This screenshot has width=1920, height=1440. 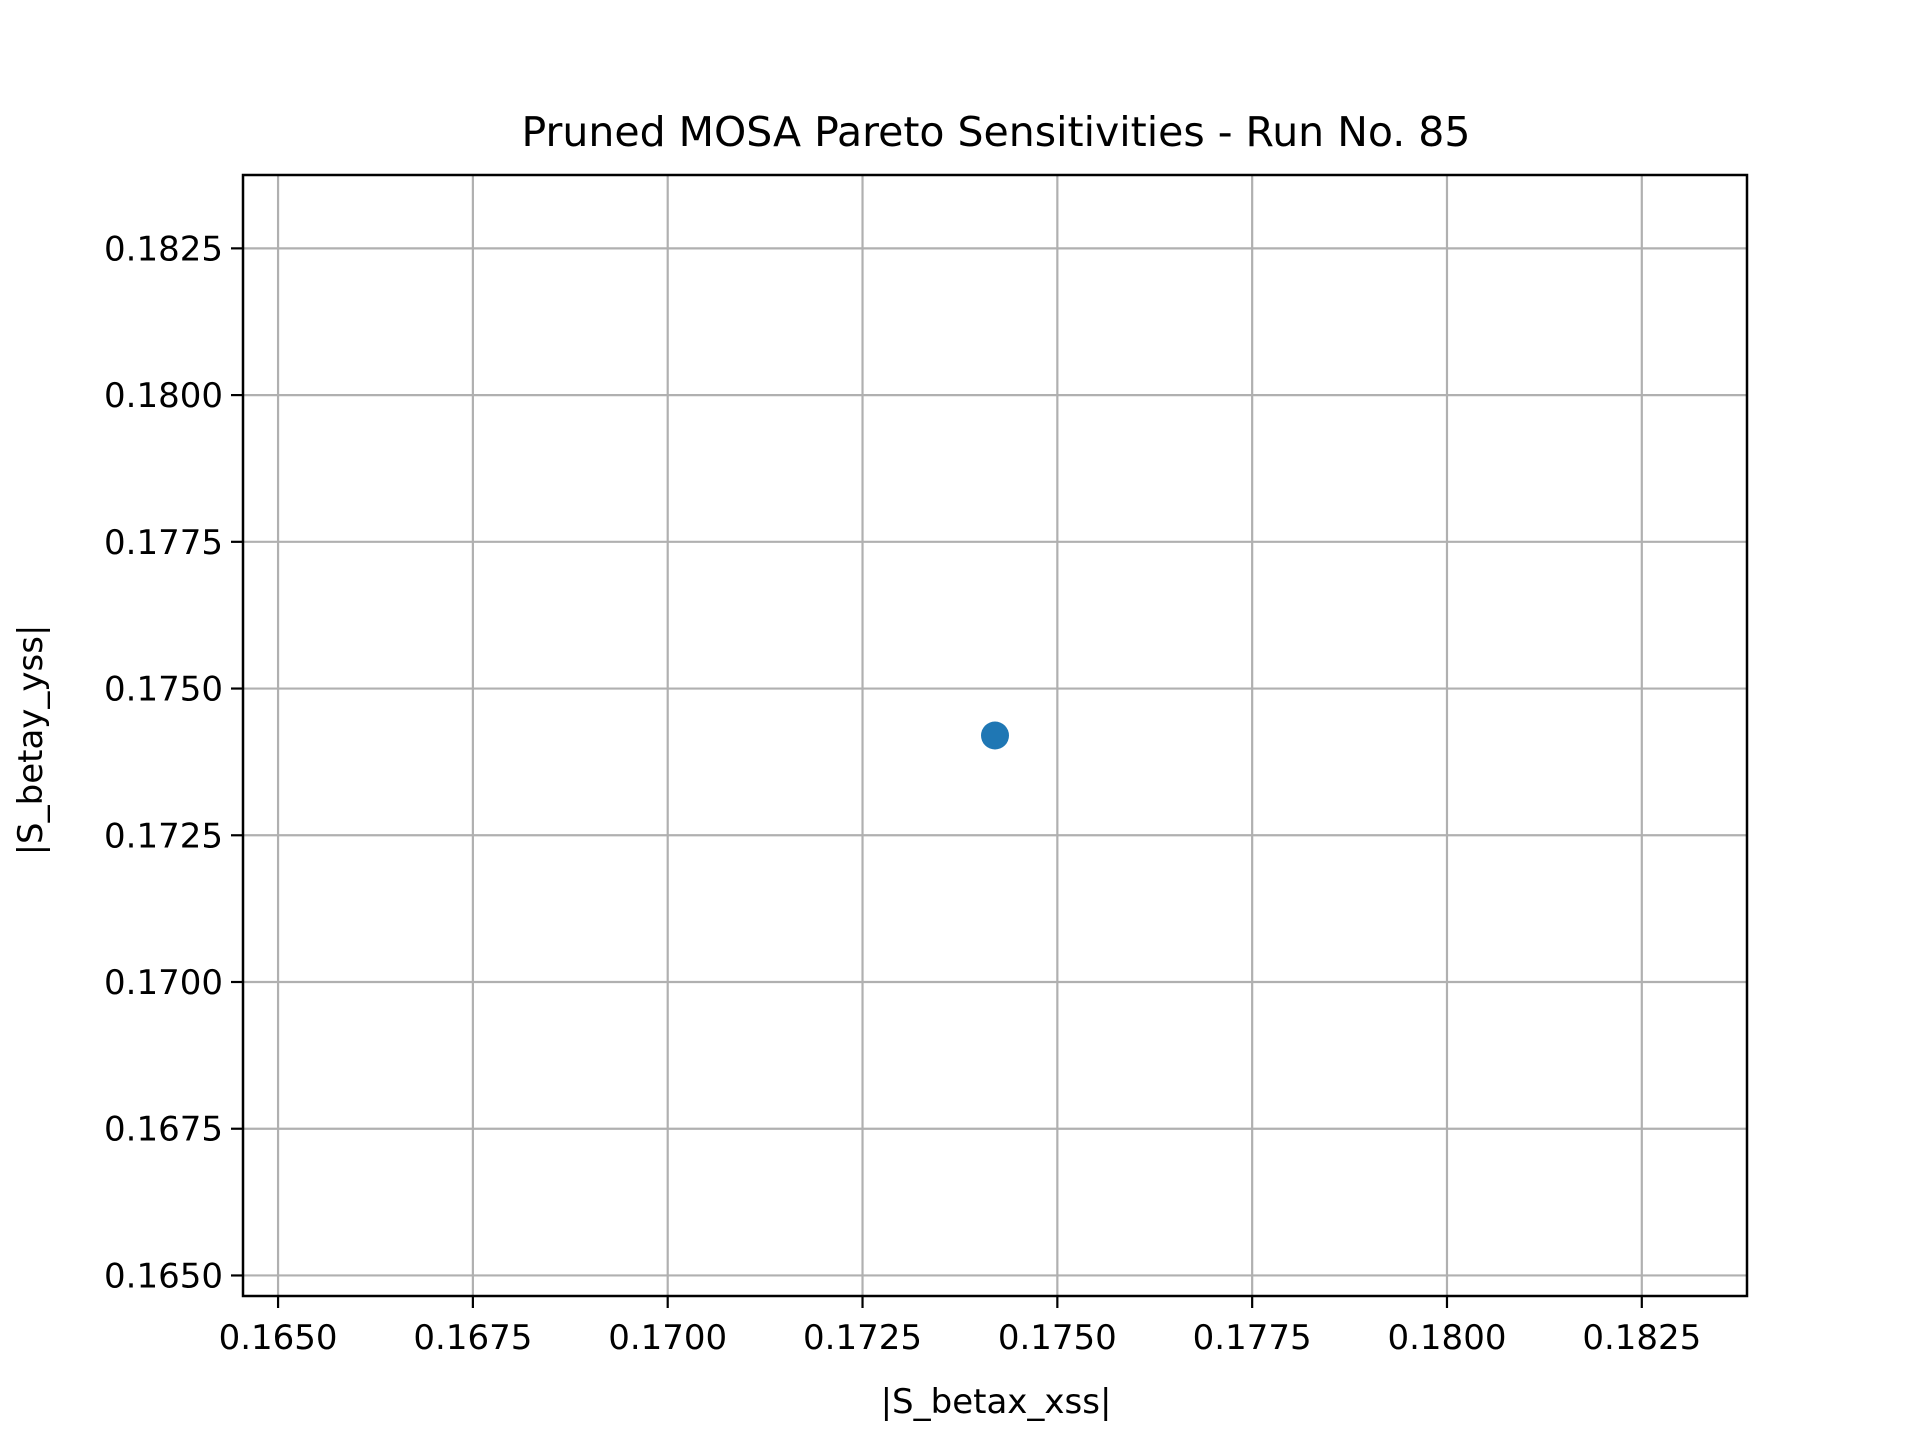 I want to click on y-tick-label: 0.1675, so click(x=163, y=1130).